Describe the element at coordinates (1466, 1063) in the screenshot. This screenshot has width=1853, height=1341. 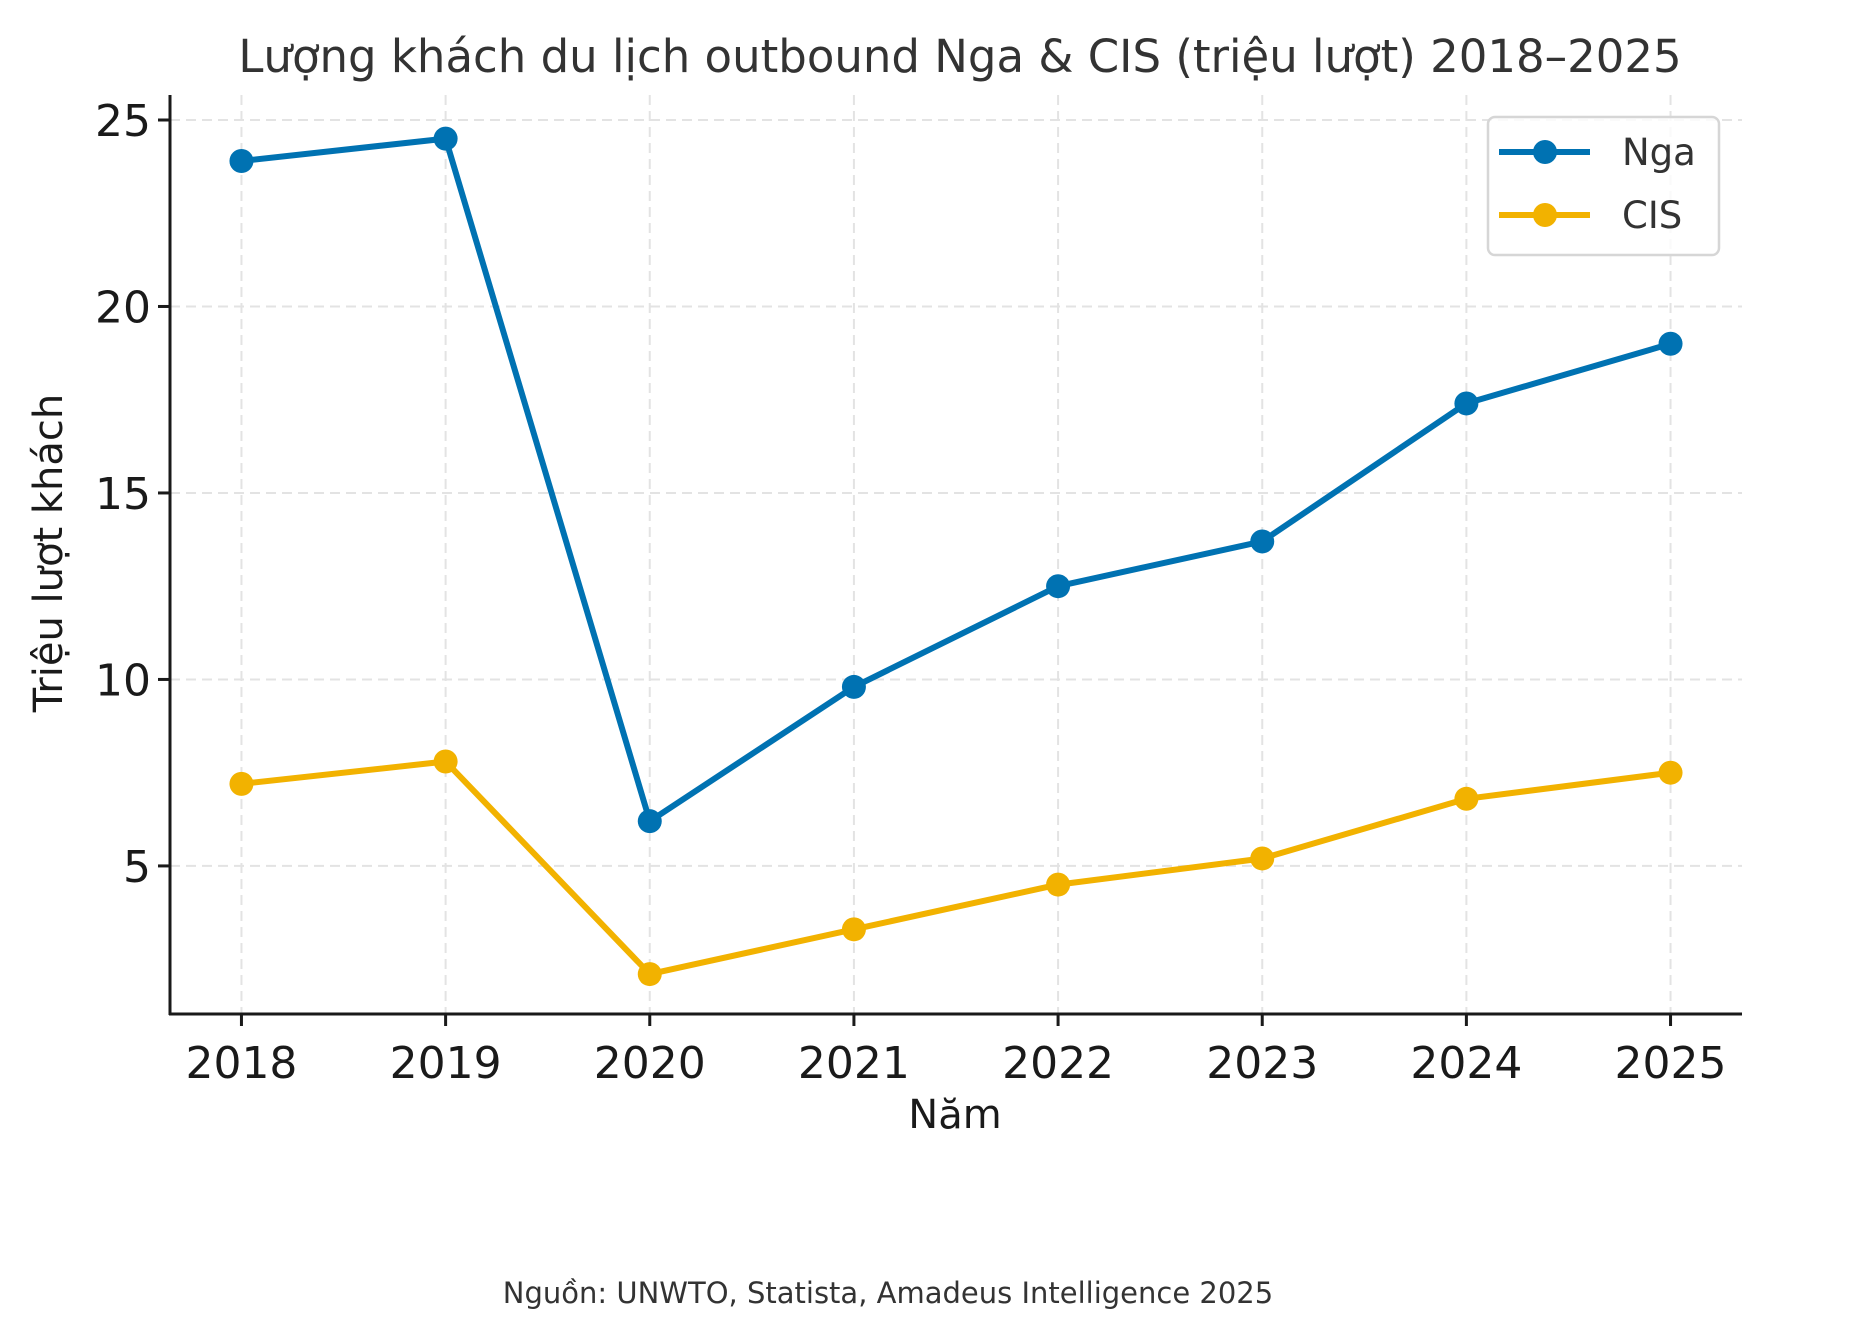
I see `x-tick-label: 2024` at that location.